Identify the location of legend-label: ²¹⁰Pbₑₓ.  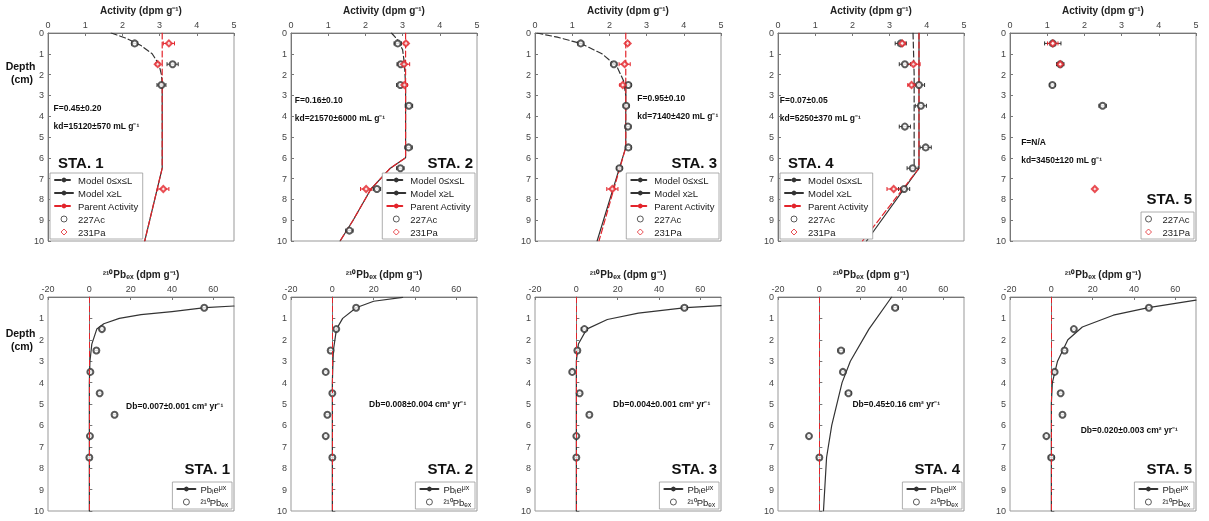
(1176, 502).